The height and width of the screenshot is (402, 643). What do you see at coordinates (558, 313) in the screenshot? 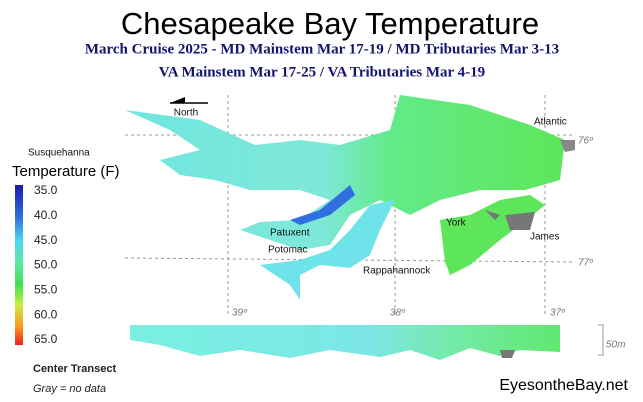
I see `coordinate-label: 37º` at bounding box center [558, 313].